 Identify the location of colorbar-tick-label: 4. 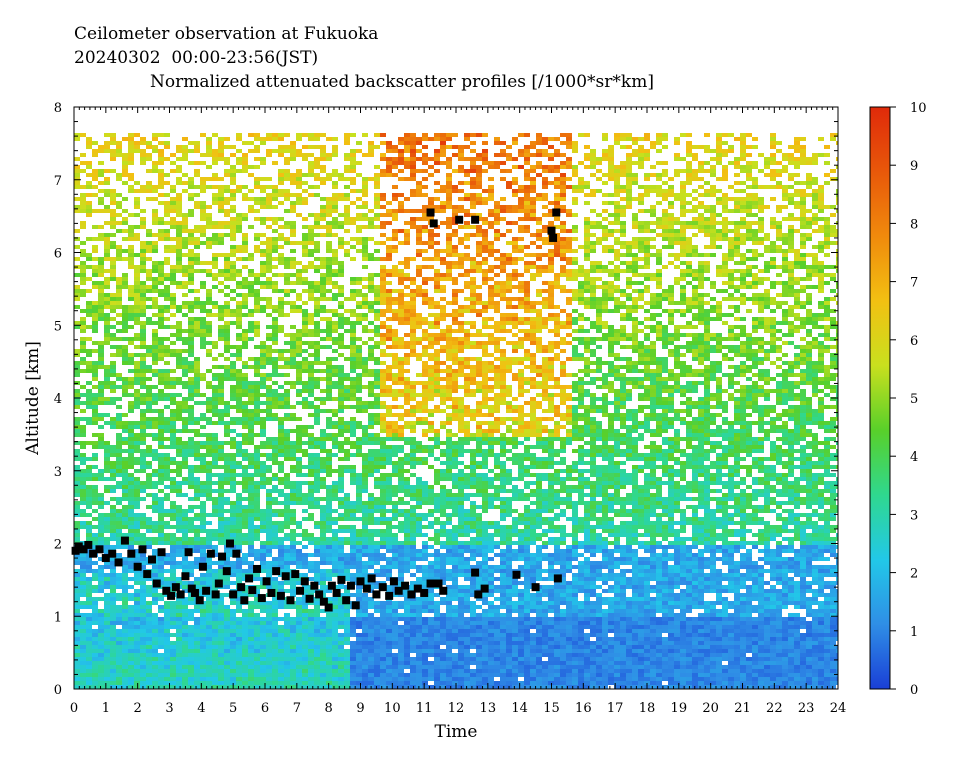
(914, 457).